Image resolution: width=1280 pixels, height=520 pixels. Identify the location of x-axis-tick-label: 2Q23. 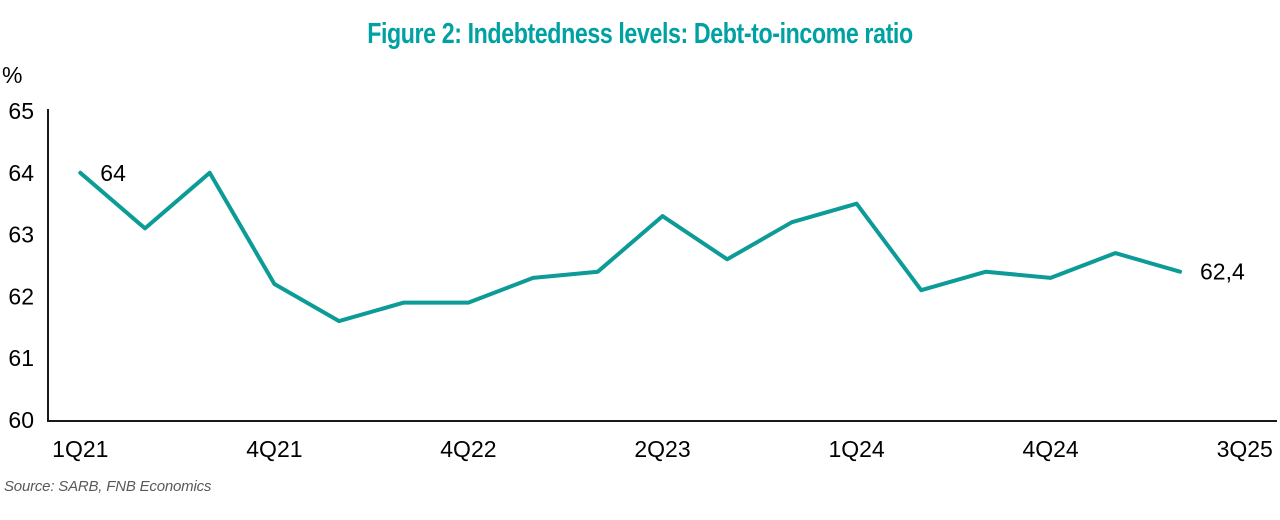
(662, 449).